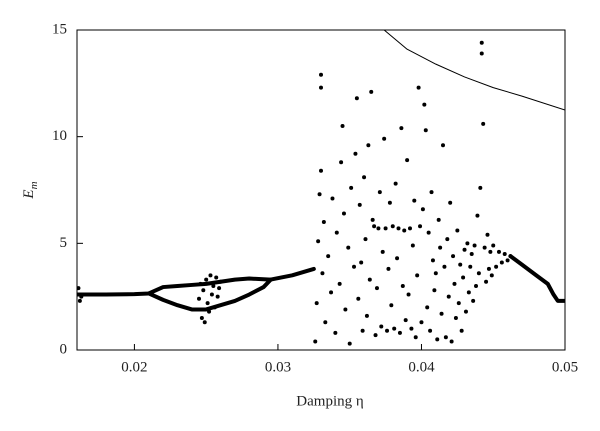 This screenshot has width=600, height=431. Describe the element at coordinates (59, 136) in the screenshot. I see `y-tick-label: 10` at that location.